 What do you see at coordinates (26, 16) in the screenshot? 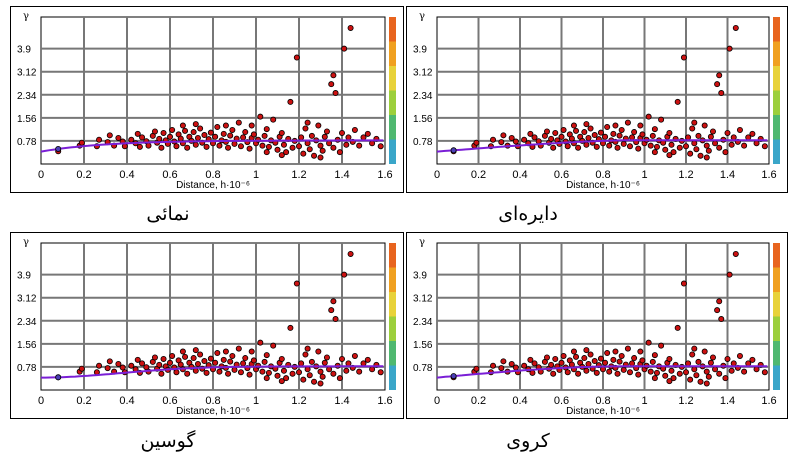
I see `y-axis-label: γ` at bounding box center [26, 16].